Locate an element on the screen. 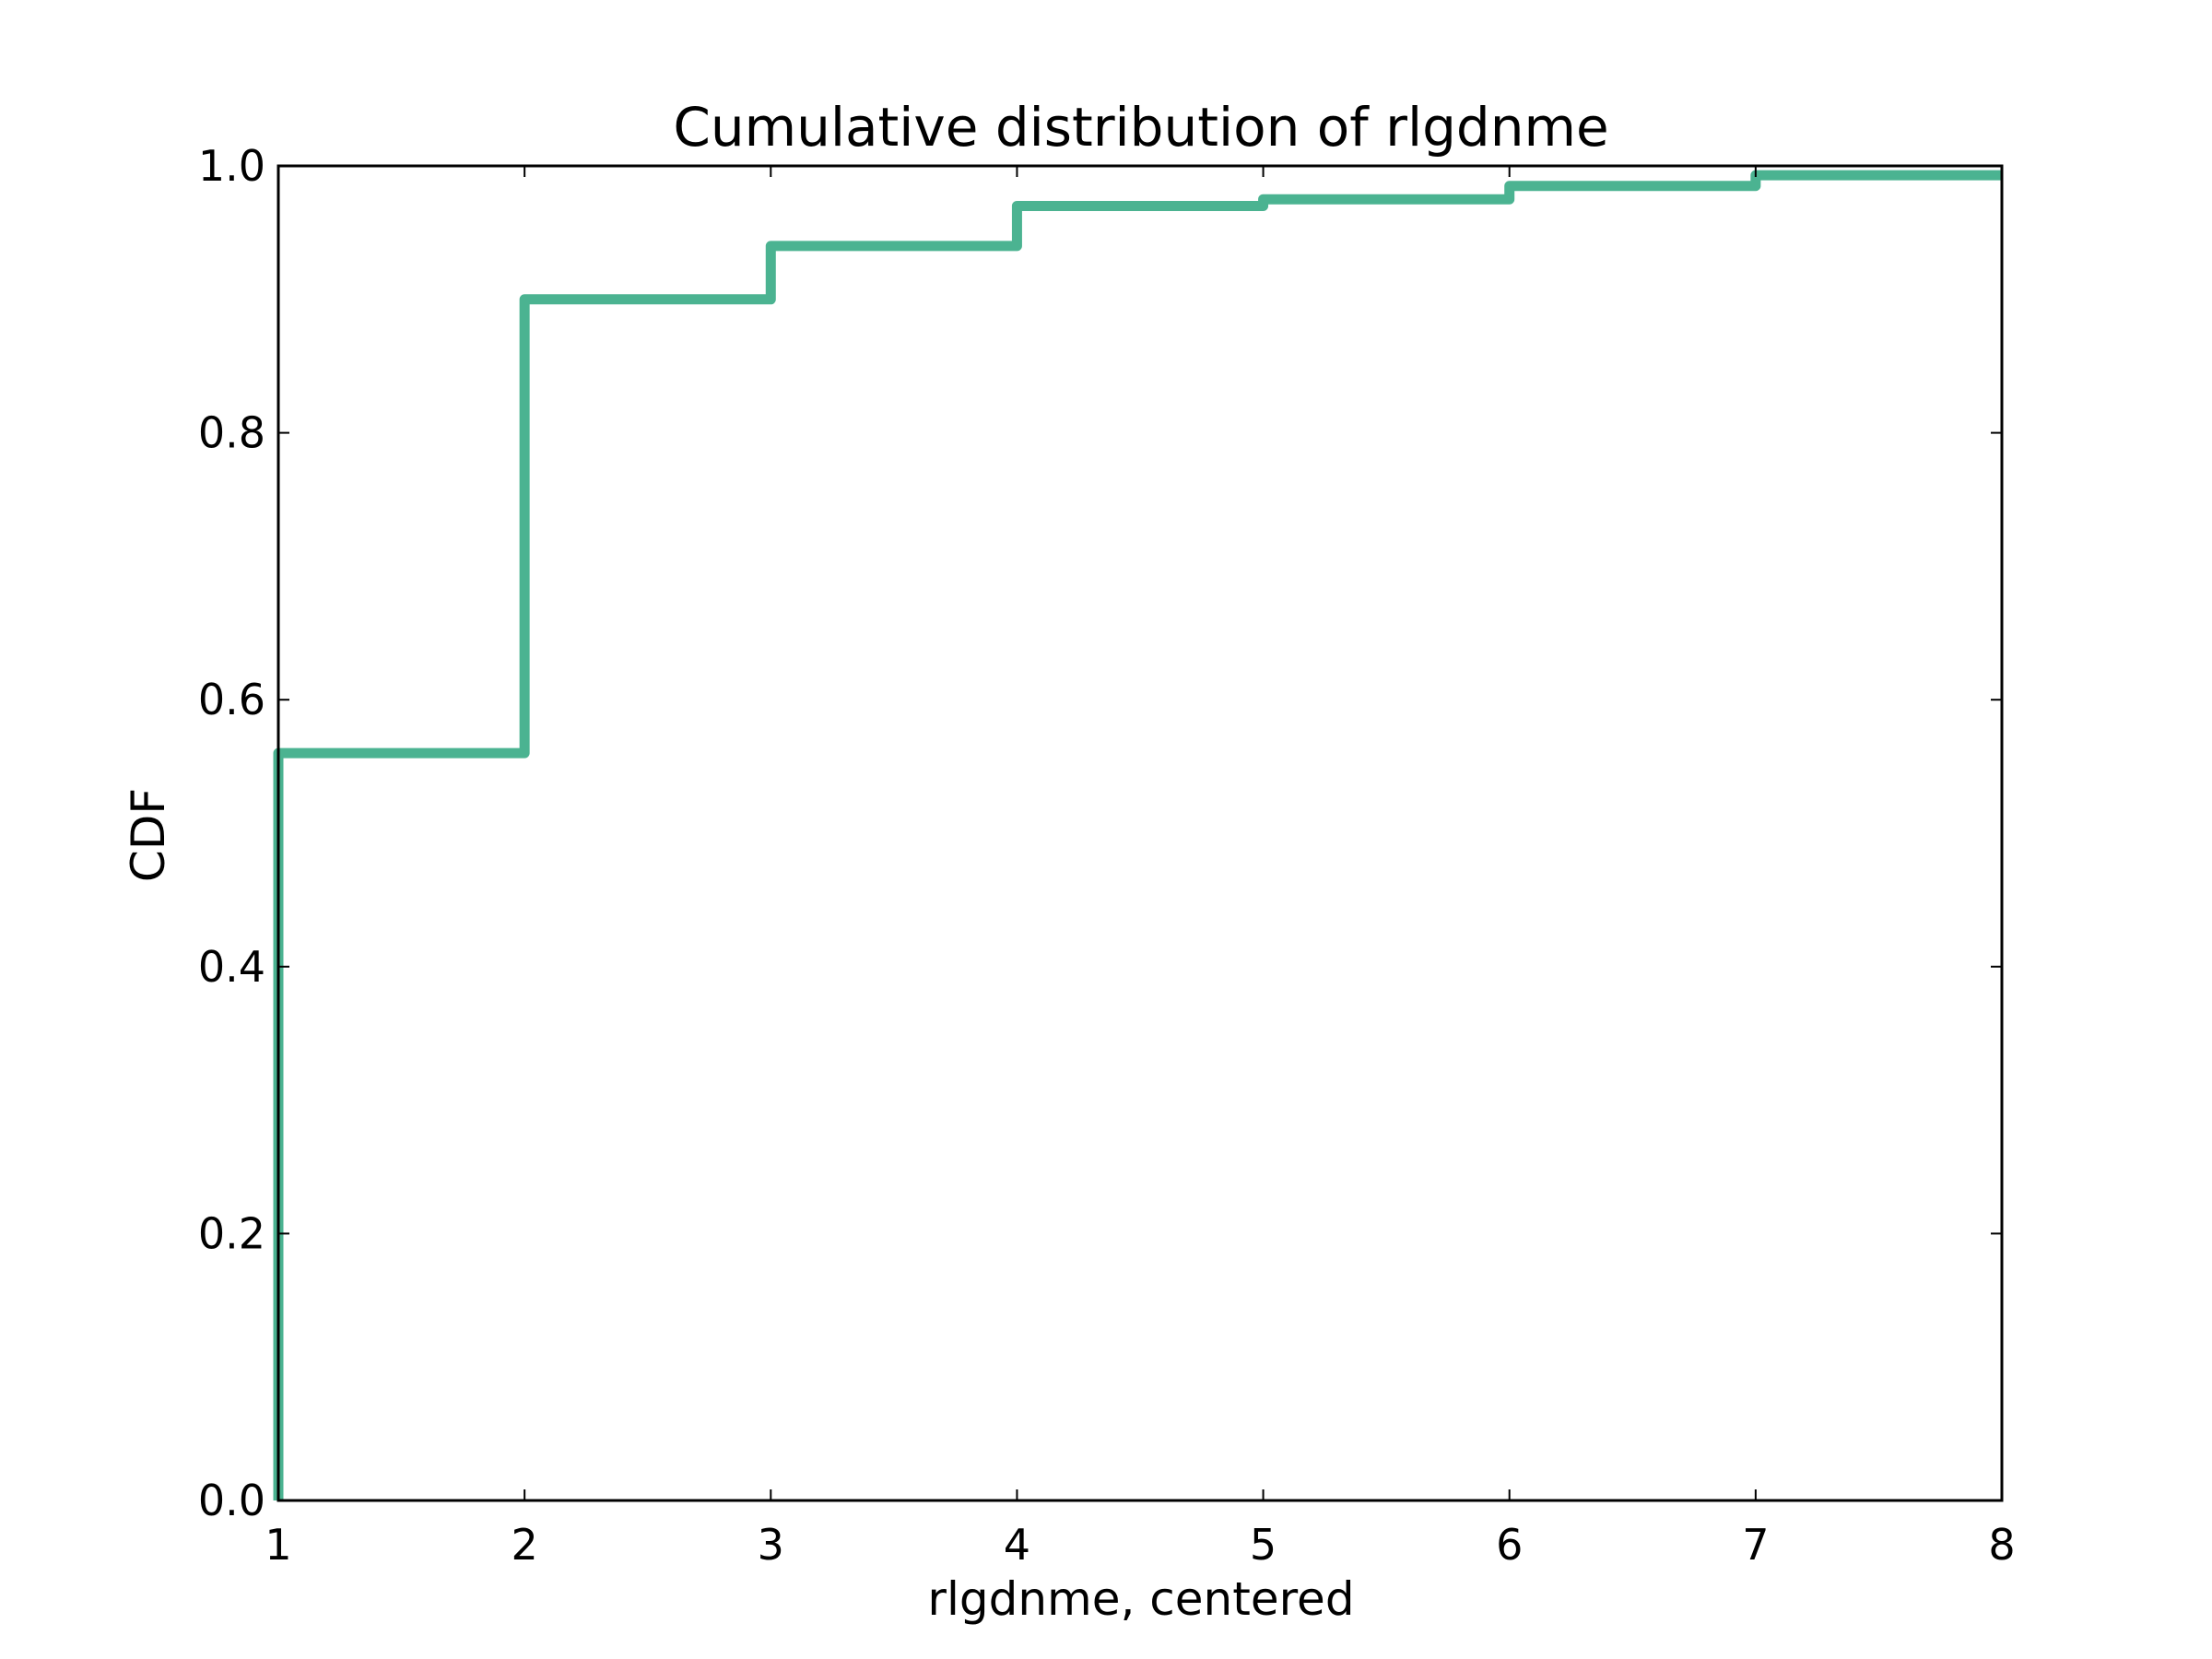 This screenshot has width=2212, height=1659. x-tick-label-6: 6 is located at coordinates (1509, 1545).